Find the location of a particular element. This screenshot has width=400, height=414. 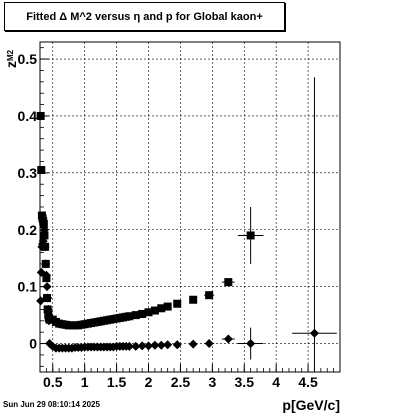

y-axis-label: zM2 is located at coordinates (11, 58).